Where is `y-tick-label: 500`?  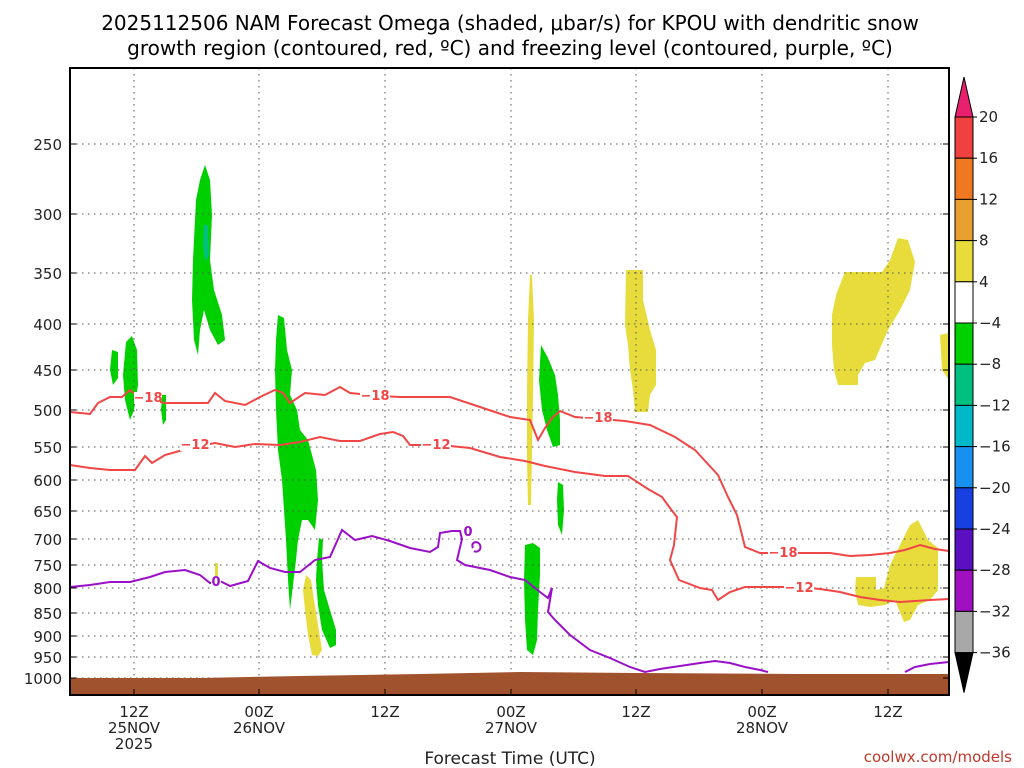 y-tick-label: 500 is located at coordinates (47, 411).